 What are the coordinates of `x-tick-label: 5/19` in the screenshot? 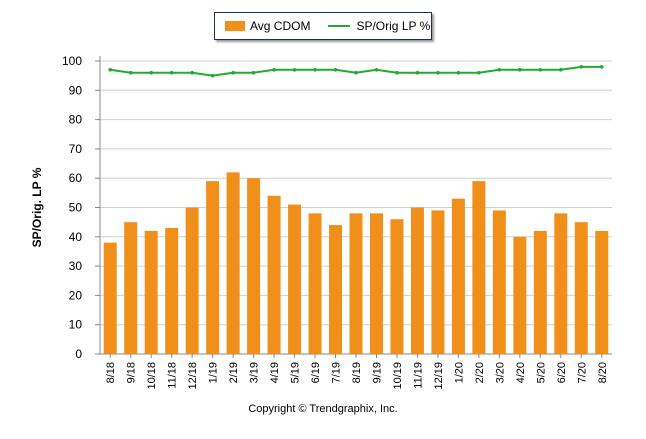 It's located at (296, 372).